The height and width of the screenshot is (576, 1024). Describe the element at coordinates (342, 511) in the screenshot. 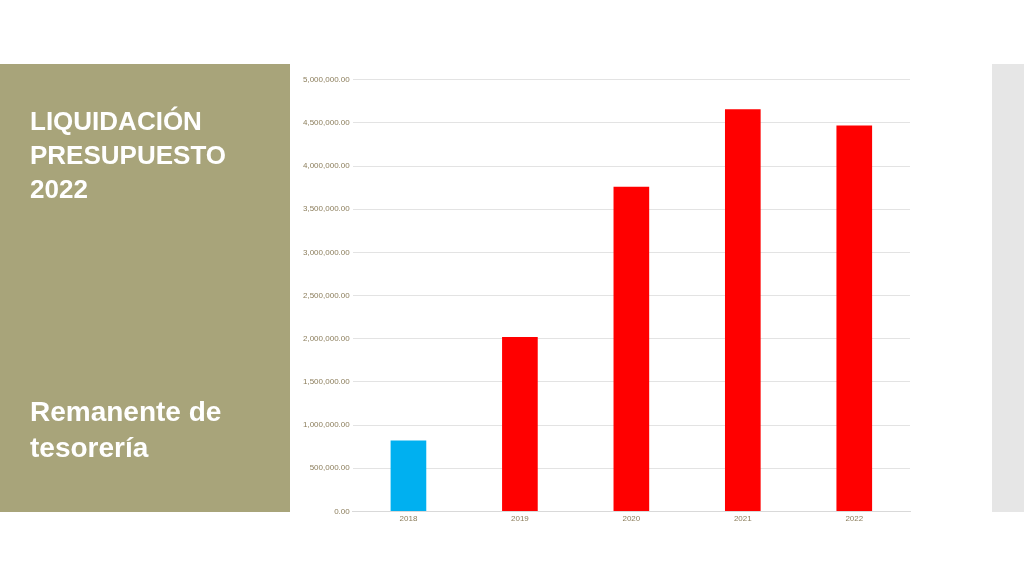

I see `y-tick-label: 0.00` at that location.